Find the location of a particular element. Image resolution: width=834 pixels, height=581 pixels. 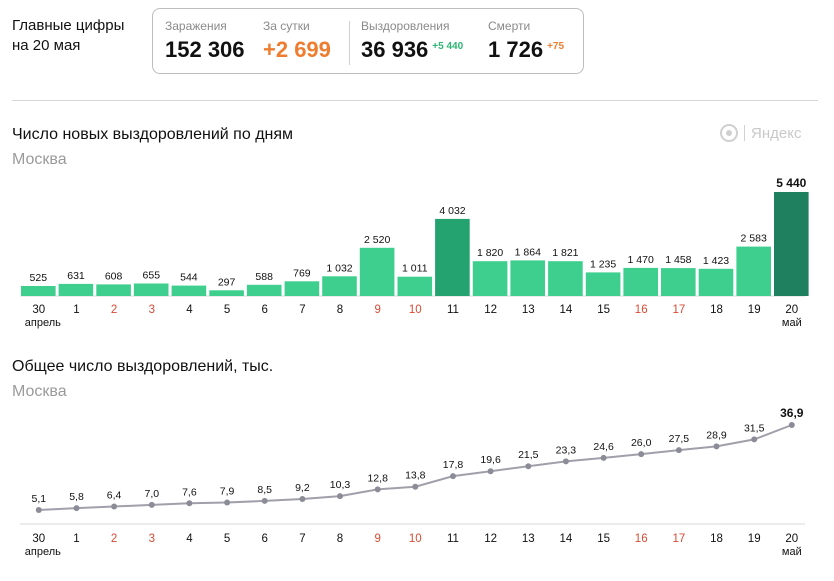

line-value-label: 10,3 is located at coordinates (340, 485).